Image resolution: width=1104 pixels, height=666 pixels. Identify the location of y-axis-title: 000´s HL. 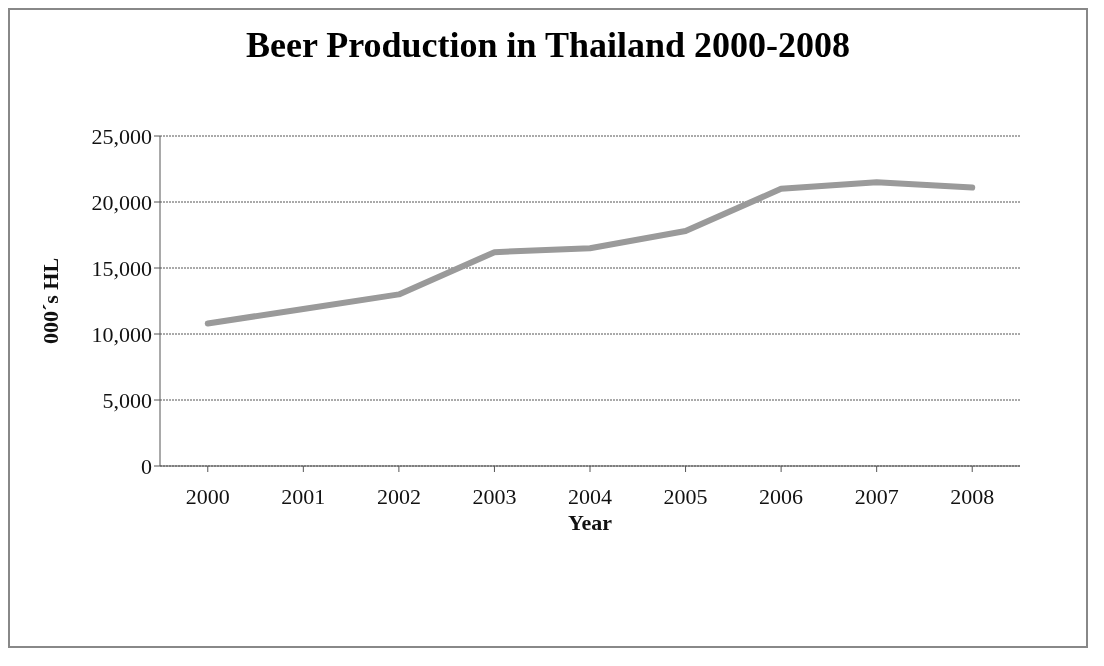
(50, 301).